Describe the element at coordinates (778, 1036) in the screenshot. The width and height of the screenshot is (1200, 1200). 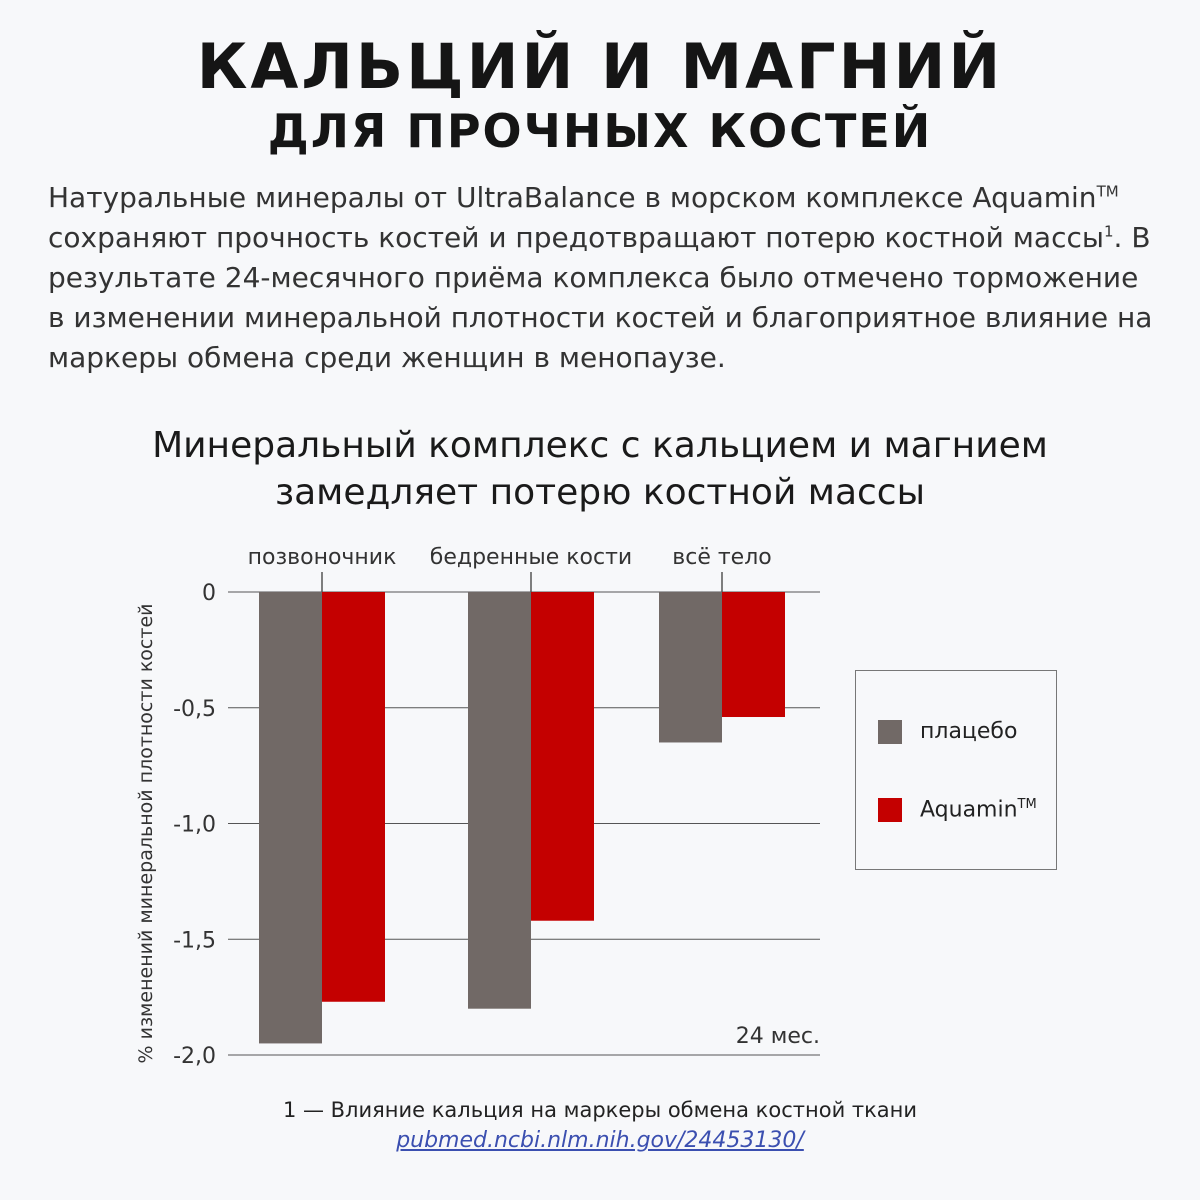
I see `duration-annotation: 24 мес.` at that location.